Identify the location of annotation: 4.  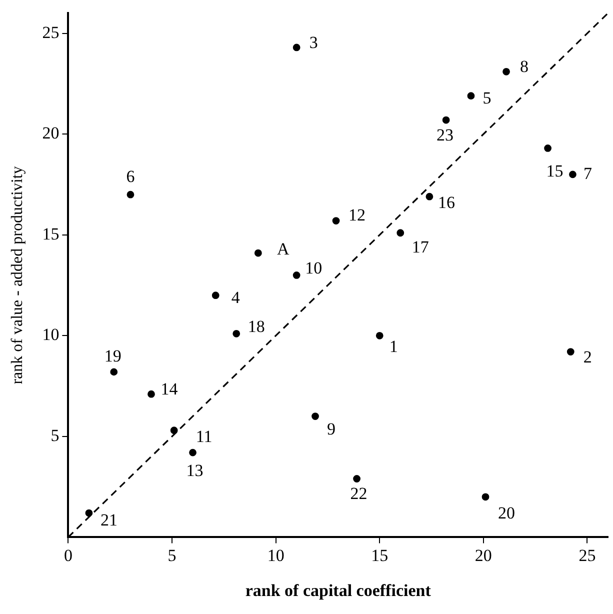
(235, 297).